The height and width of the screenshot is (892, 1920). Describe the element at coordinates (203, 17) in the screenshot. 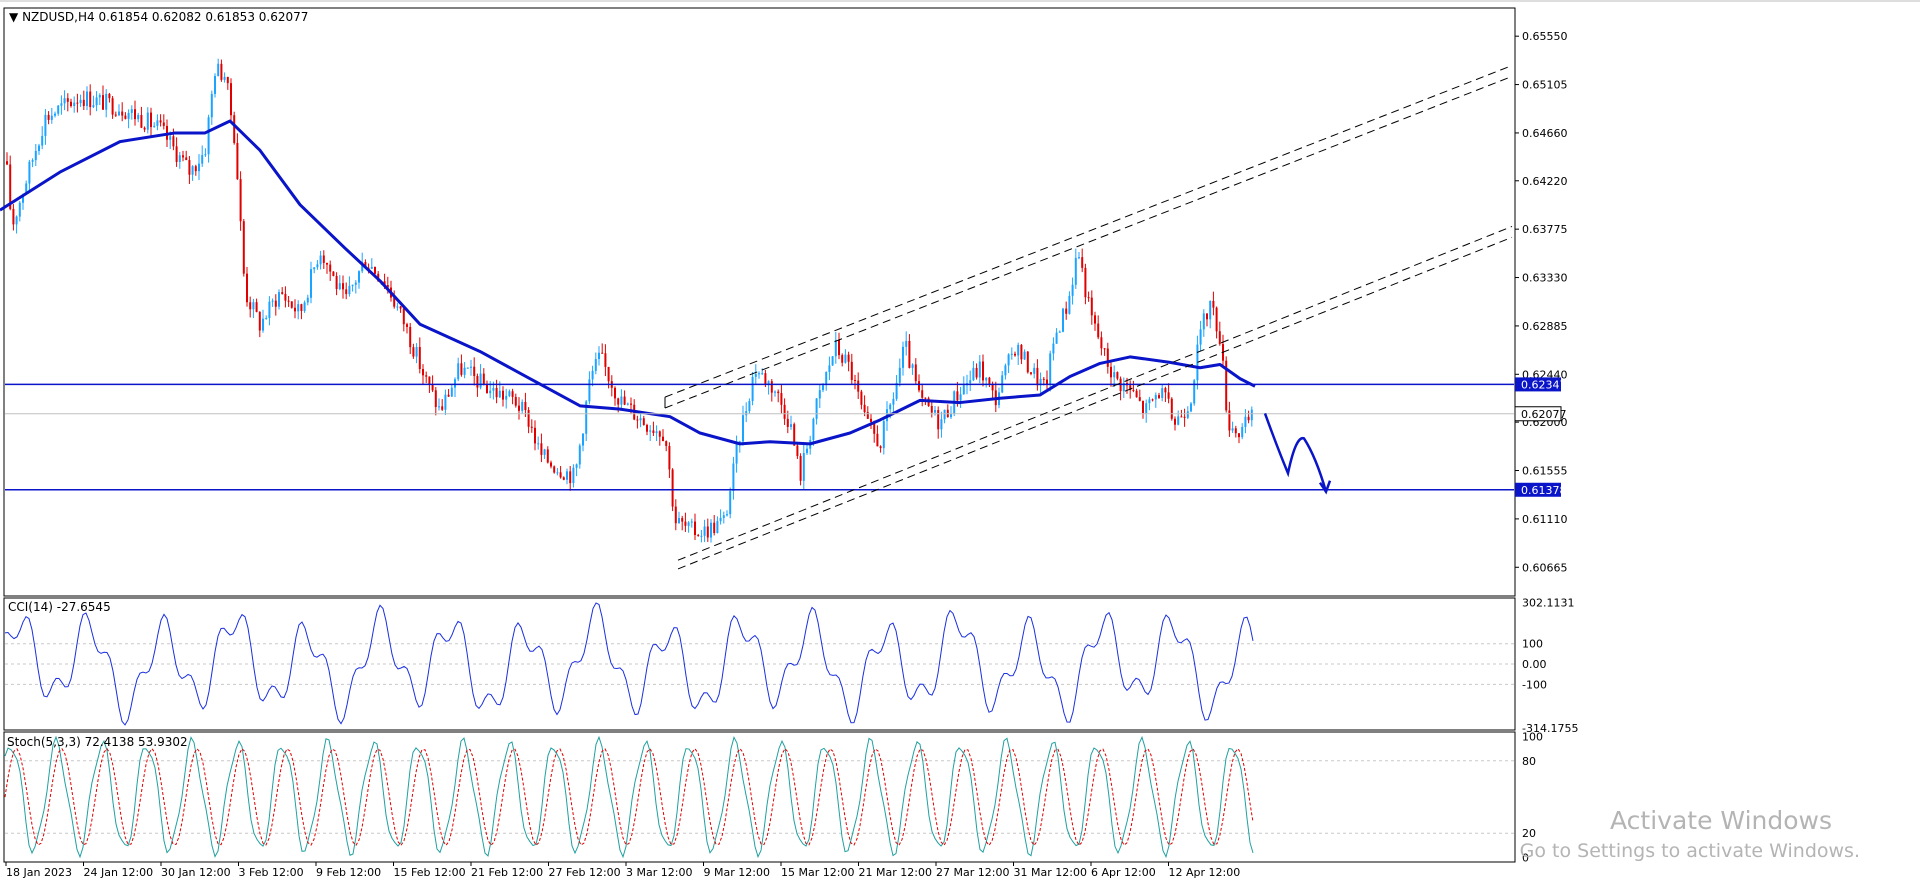

I see `ohlc-label: 0.61854 0.62082 0.61853 0.62077` at that location.